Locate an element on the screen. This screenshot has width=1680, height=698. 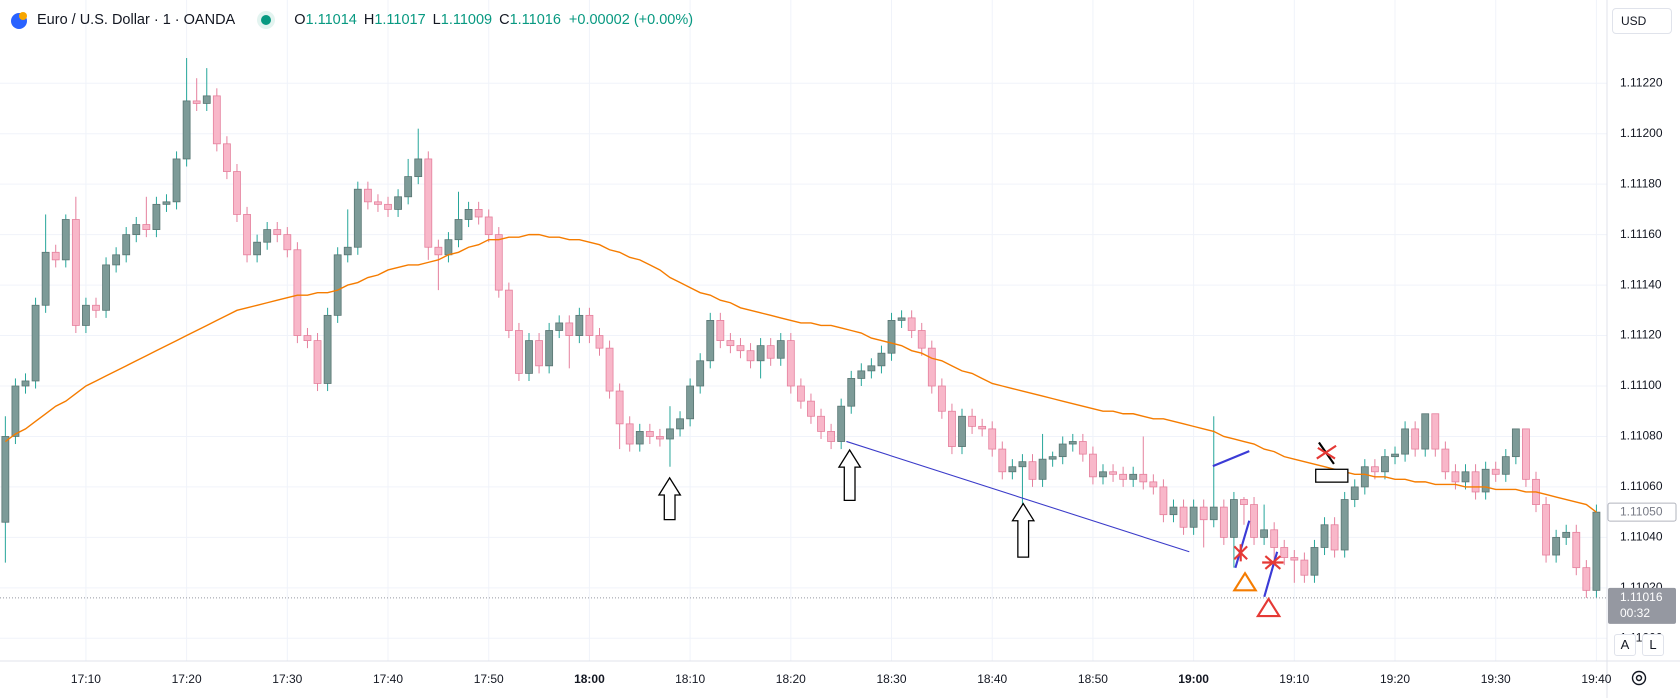
symbol-icon is located at coordinates (19, 20).